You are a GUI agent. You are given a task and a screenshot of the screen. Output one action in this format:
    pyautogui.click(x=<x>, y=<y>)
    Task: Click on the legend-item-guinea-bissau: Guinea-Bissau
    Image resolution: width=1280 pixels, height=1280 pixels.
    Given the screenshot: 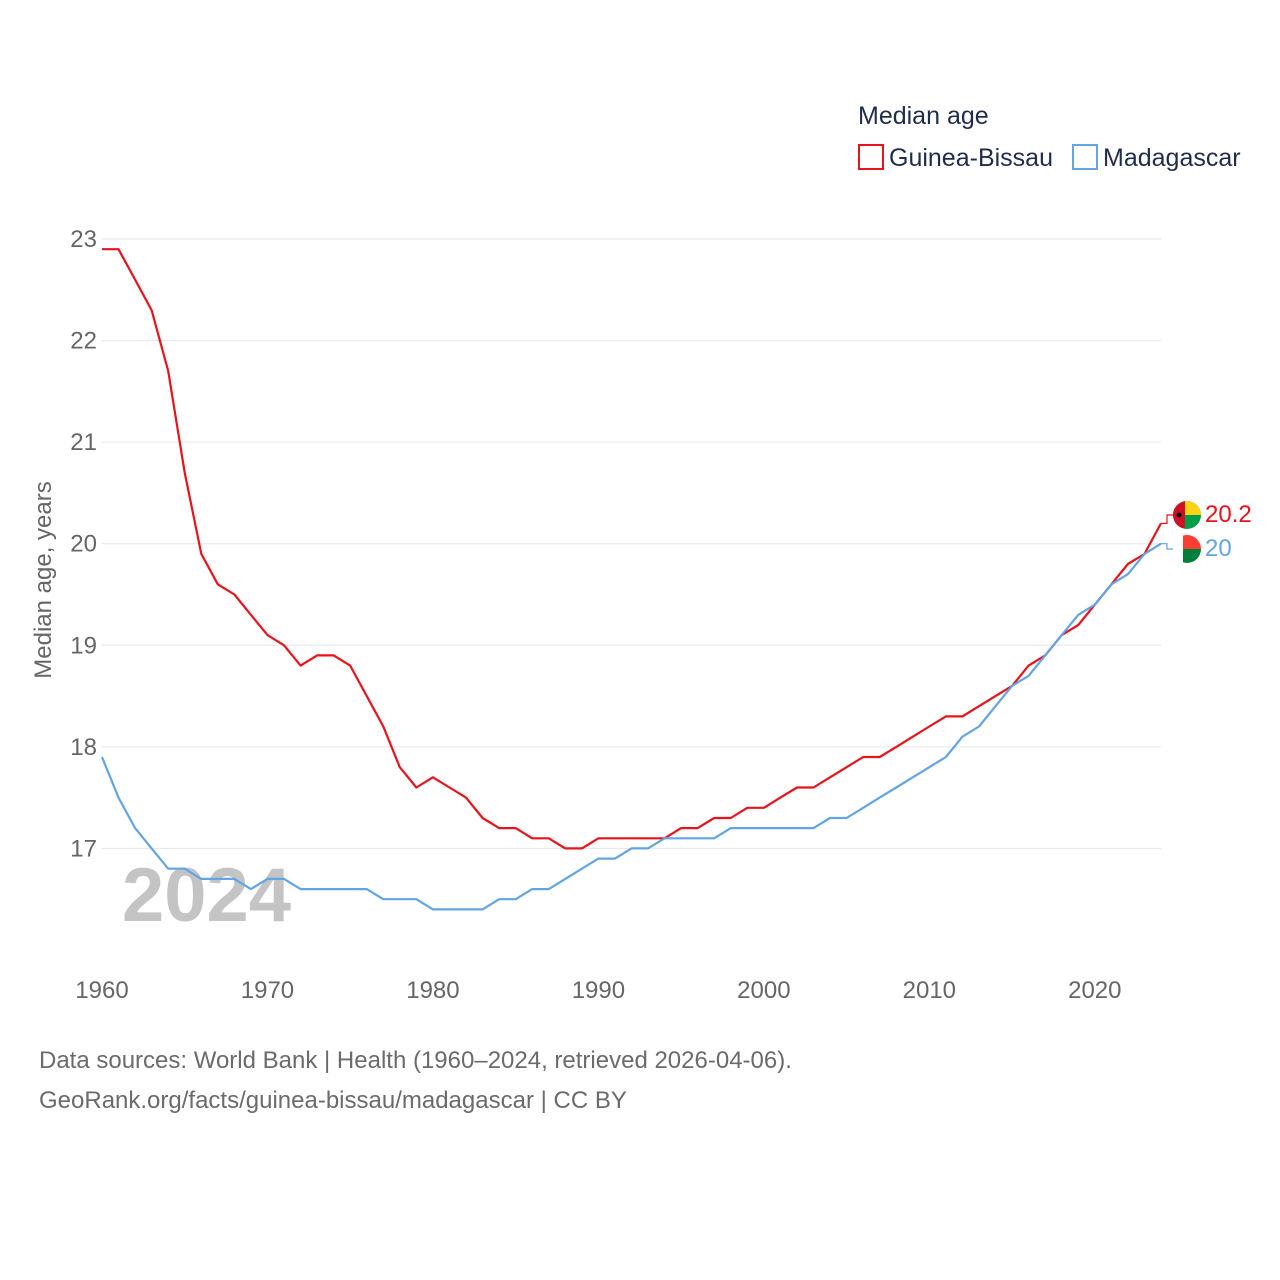 What is the action you would take?
    pyautogui.click(x=955, y=158)
    